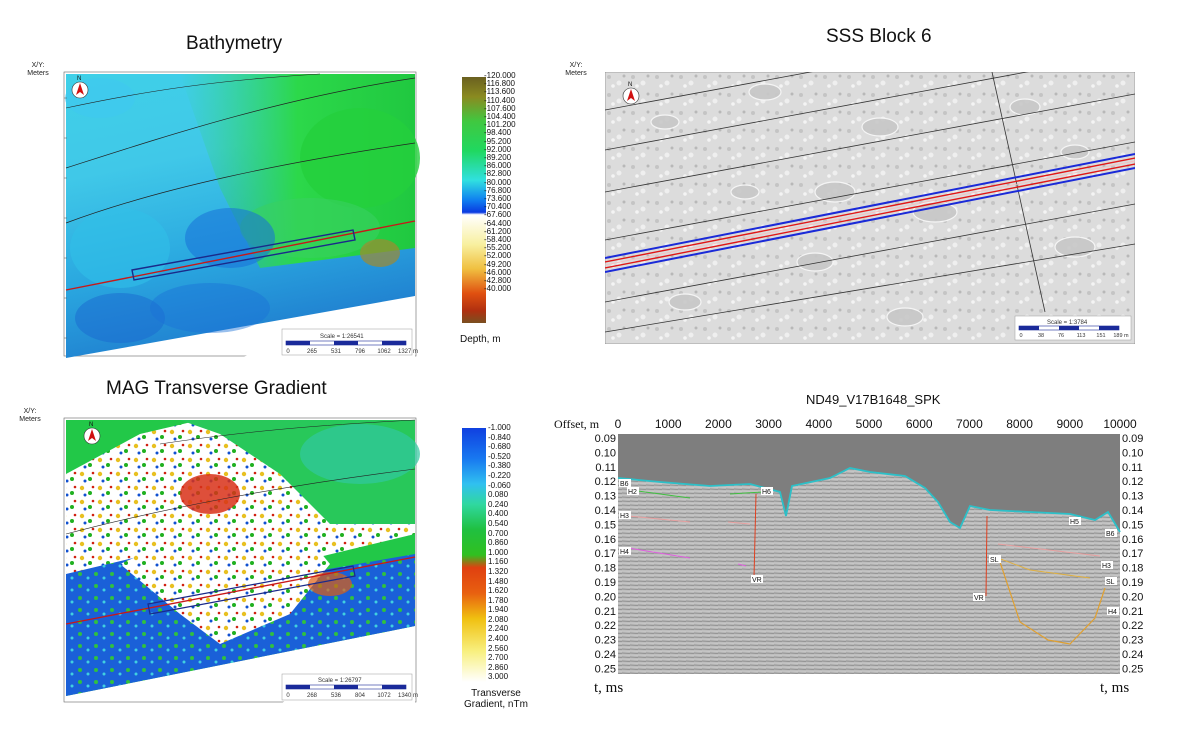  I want to click on colorbar-tick-label: -76.800, so click(498, 190).